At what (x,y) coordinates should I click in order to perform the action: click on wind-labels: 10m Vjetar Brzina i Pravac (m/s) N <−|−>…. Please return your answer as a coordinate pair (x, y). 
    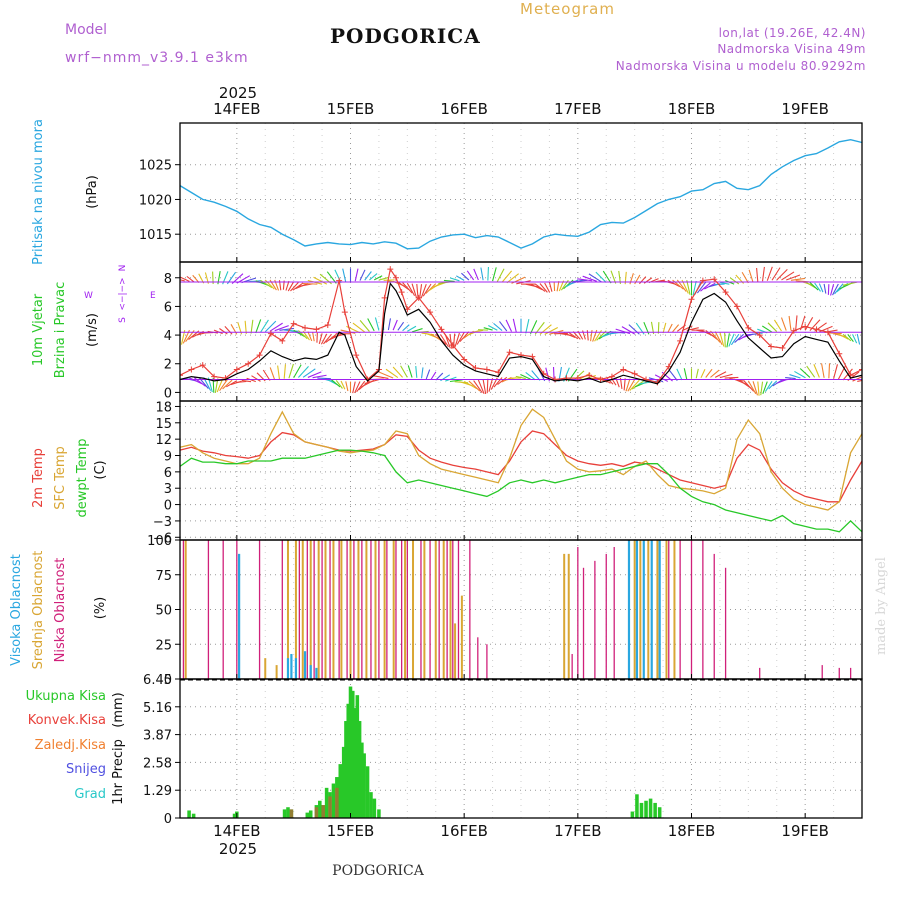
    Looking at the image, I should click on (93, 322).